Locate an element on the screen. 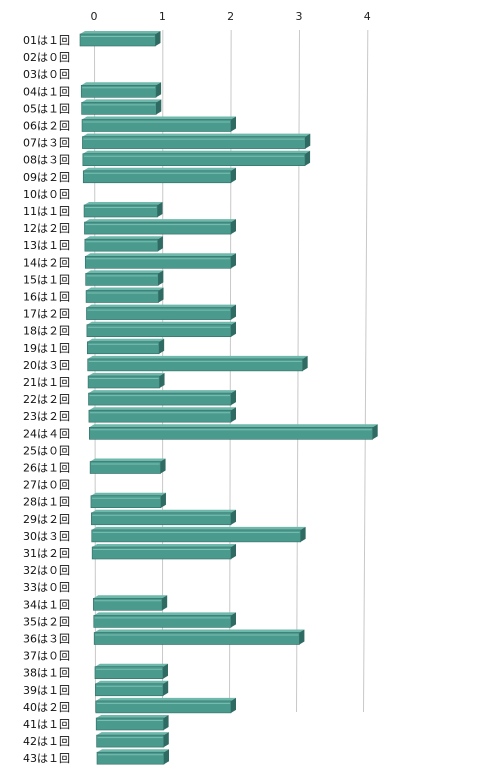 Image resolution: width=501 pixels, height=772 pixels. category-label: 35は２回 is located at coordinates (46, 621).